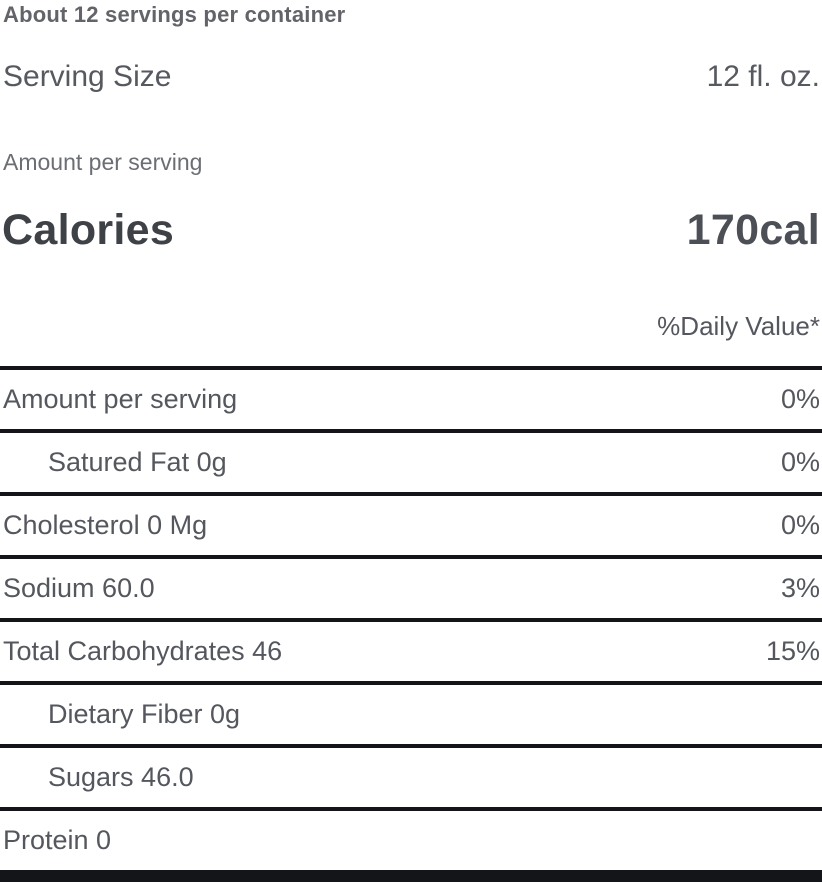  Describe the element at coordinates (137, 462) in the screenshot. I see `nutrient-label: Satured Fat 0g` at that location.